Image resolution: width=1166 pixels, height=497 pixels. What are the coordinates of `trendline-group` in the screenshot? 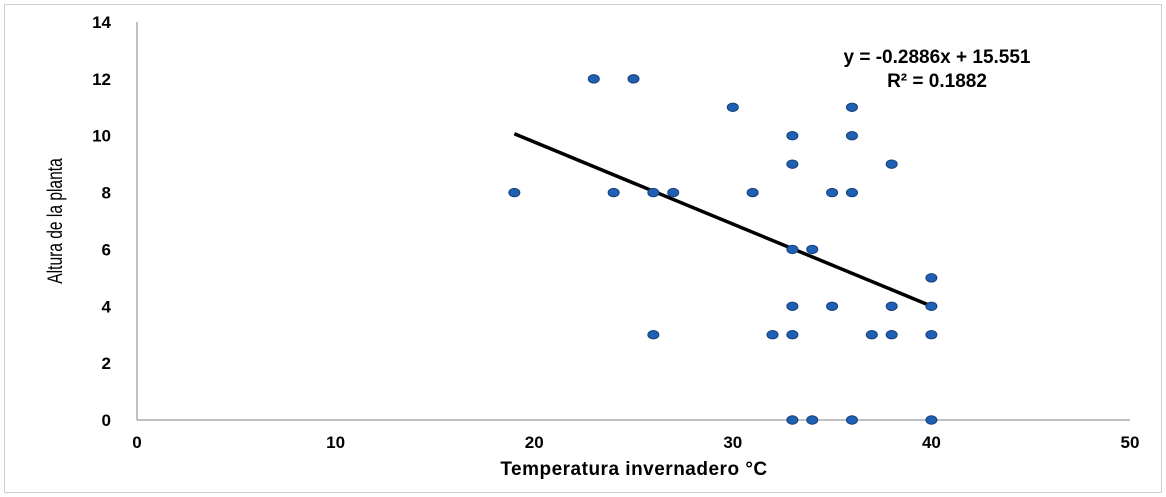 It's located at (723, 220).